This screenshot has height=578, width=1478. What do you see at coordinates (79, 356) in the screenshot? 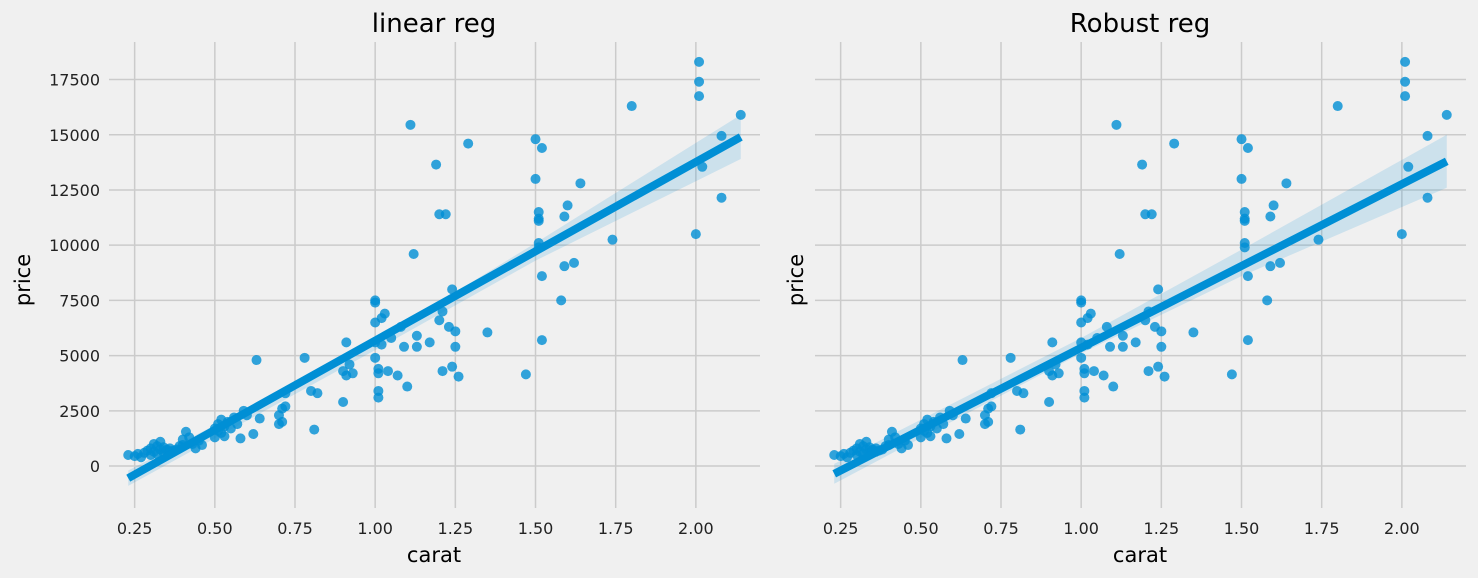
I see `y-tick-label: 5000` at bounding box center [79, 356].